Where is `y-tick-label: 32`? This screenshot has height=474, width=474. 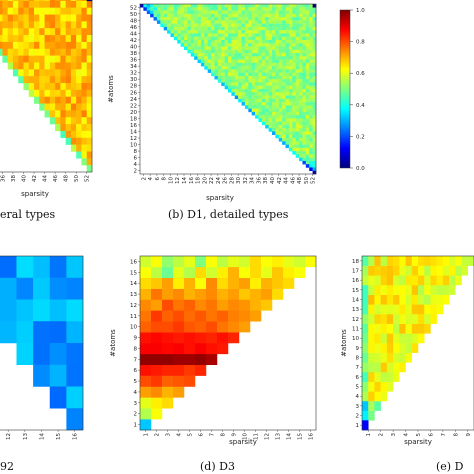 y-tick-label: 32 is located at coordinates (133, 74).